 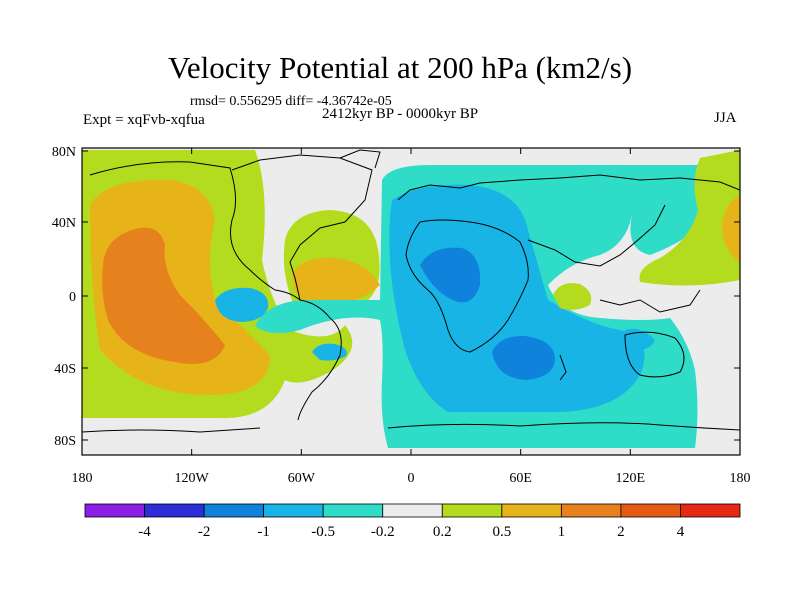 What do you see at coordinates (163, 295) in the screenshot?
I see `pacific-orange-region` at bounding box center [163, 295].